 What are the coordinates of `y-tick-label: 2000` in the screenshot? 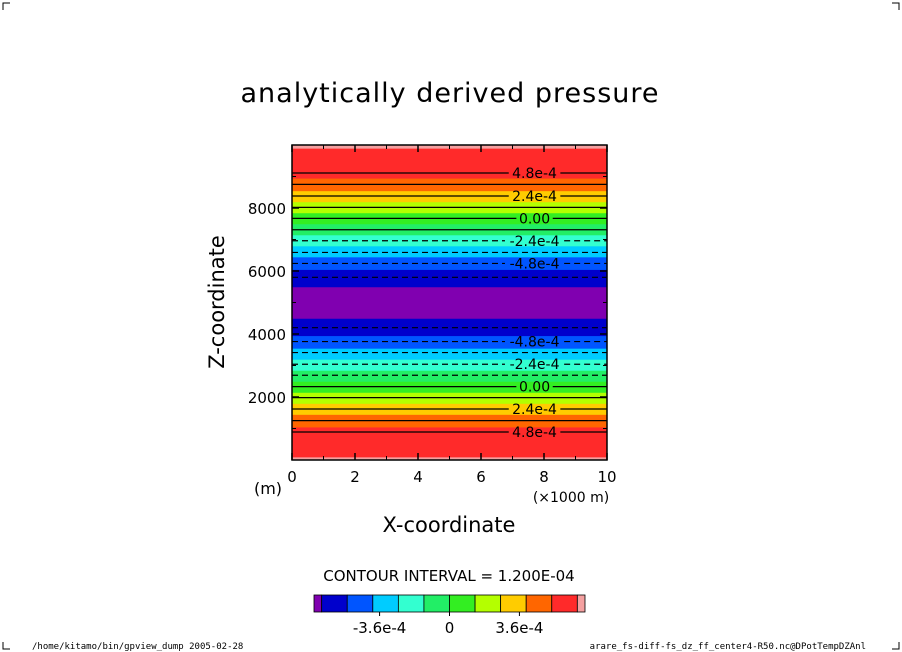 It's located at (267, 398).